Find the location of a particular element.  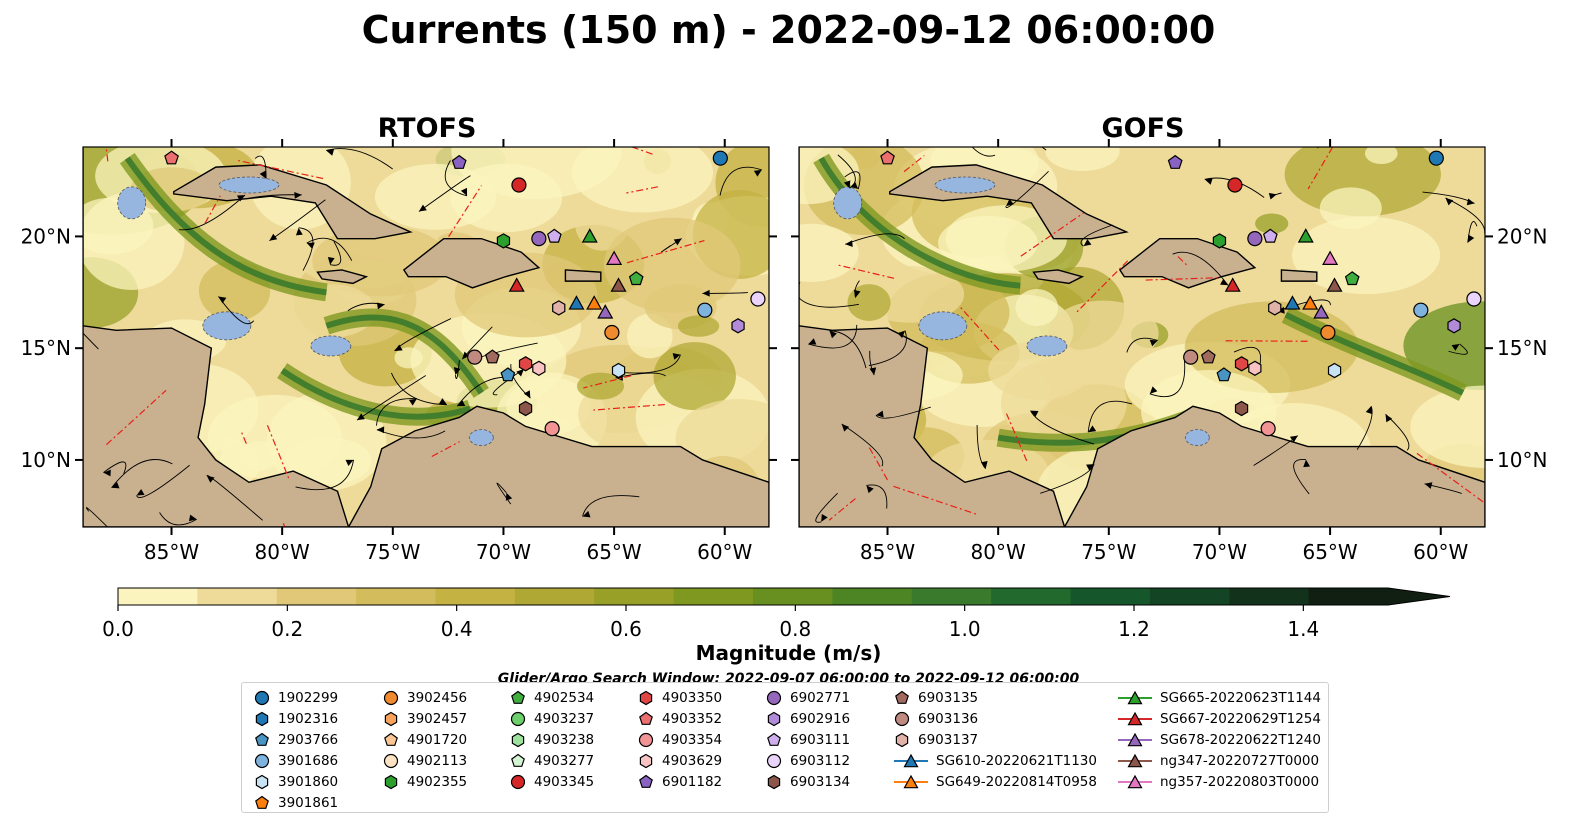

marker-ng357-20220803t0000 is located at coordinates (614, 257).